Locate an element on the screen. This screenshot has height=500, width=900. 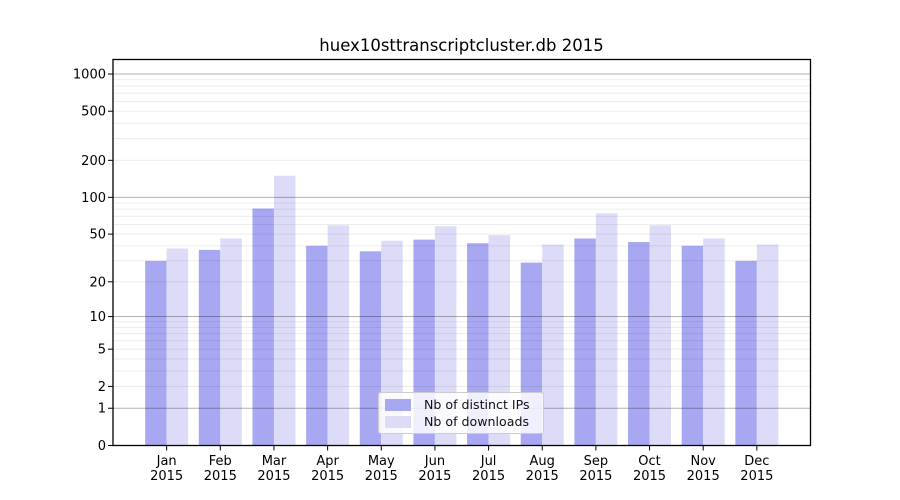
bar-sep-distinct-ips is located at coordinates (585, 342).